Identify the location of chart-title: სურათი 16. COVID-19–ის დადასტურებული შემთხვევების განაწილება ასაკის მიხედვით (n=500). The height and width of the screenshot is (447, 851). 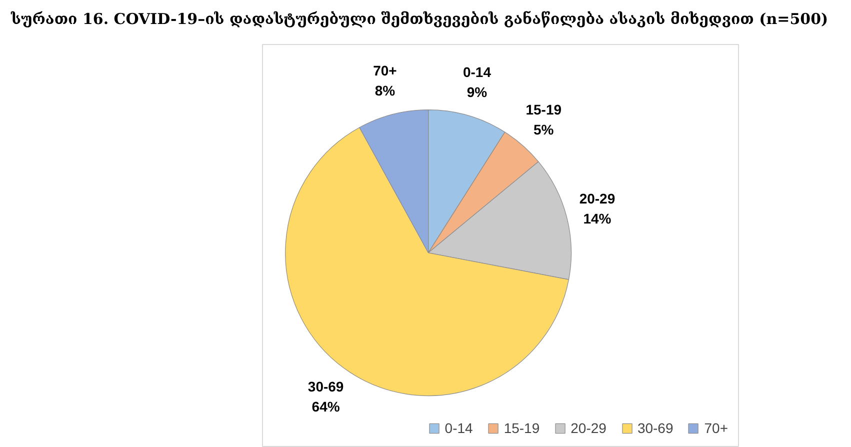
(419, 19).